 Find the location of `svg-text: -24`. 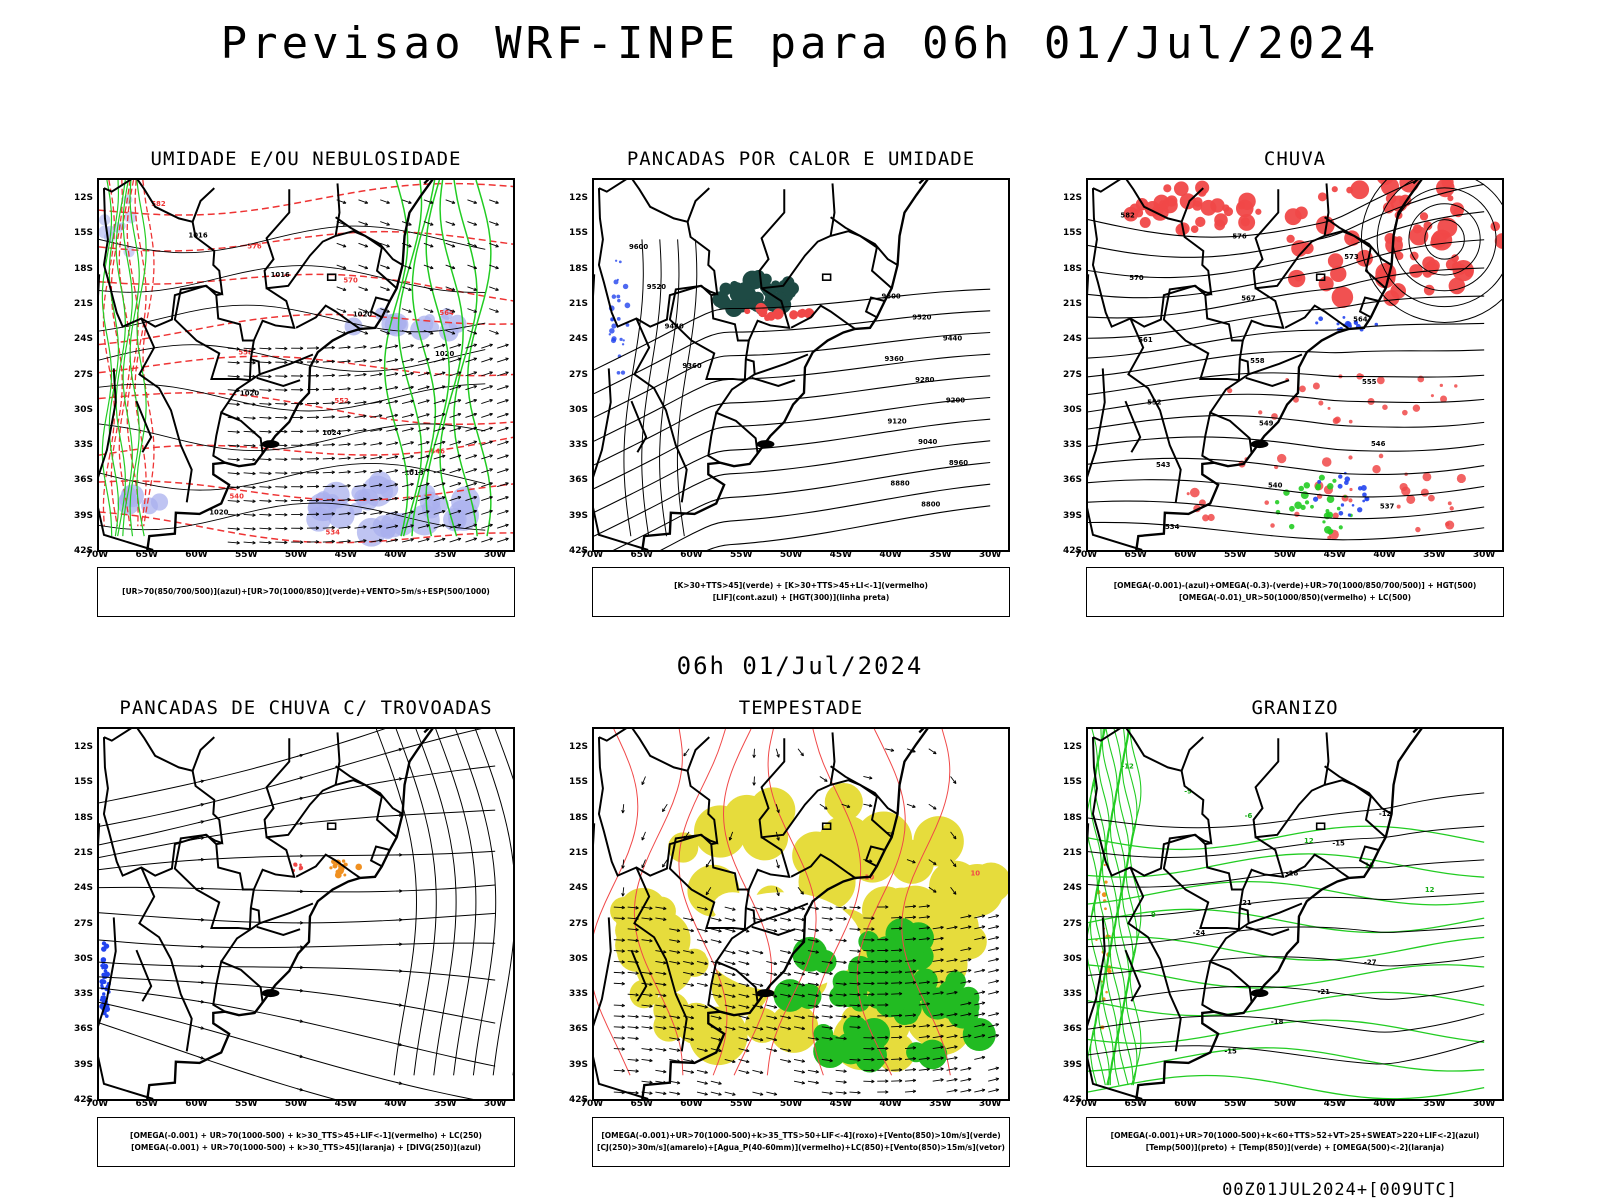

svg-text: -24 is located at coordinates (1199, 933).